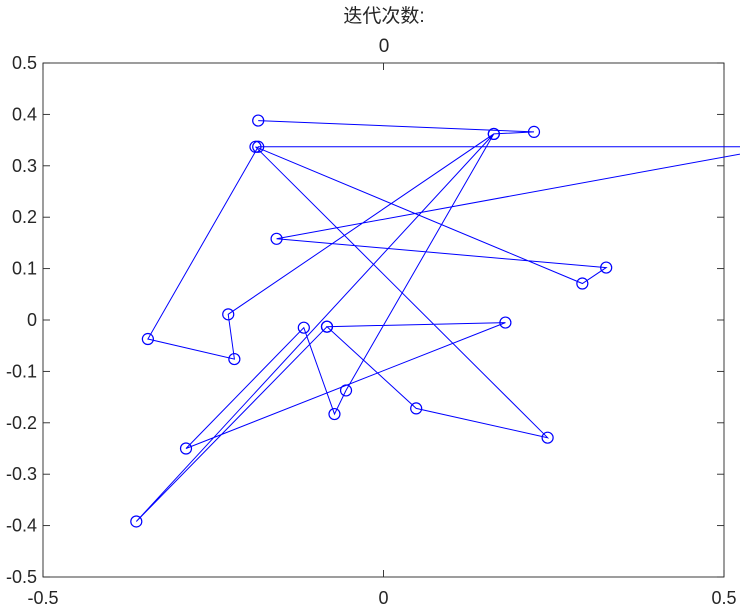 This screenshot has width=740, height=610. I want to click on x-tick-label: 0.5, so click(723, 598).